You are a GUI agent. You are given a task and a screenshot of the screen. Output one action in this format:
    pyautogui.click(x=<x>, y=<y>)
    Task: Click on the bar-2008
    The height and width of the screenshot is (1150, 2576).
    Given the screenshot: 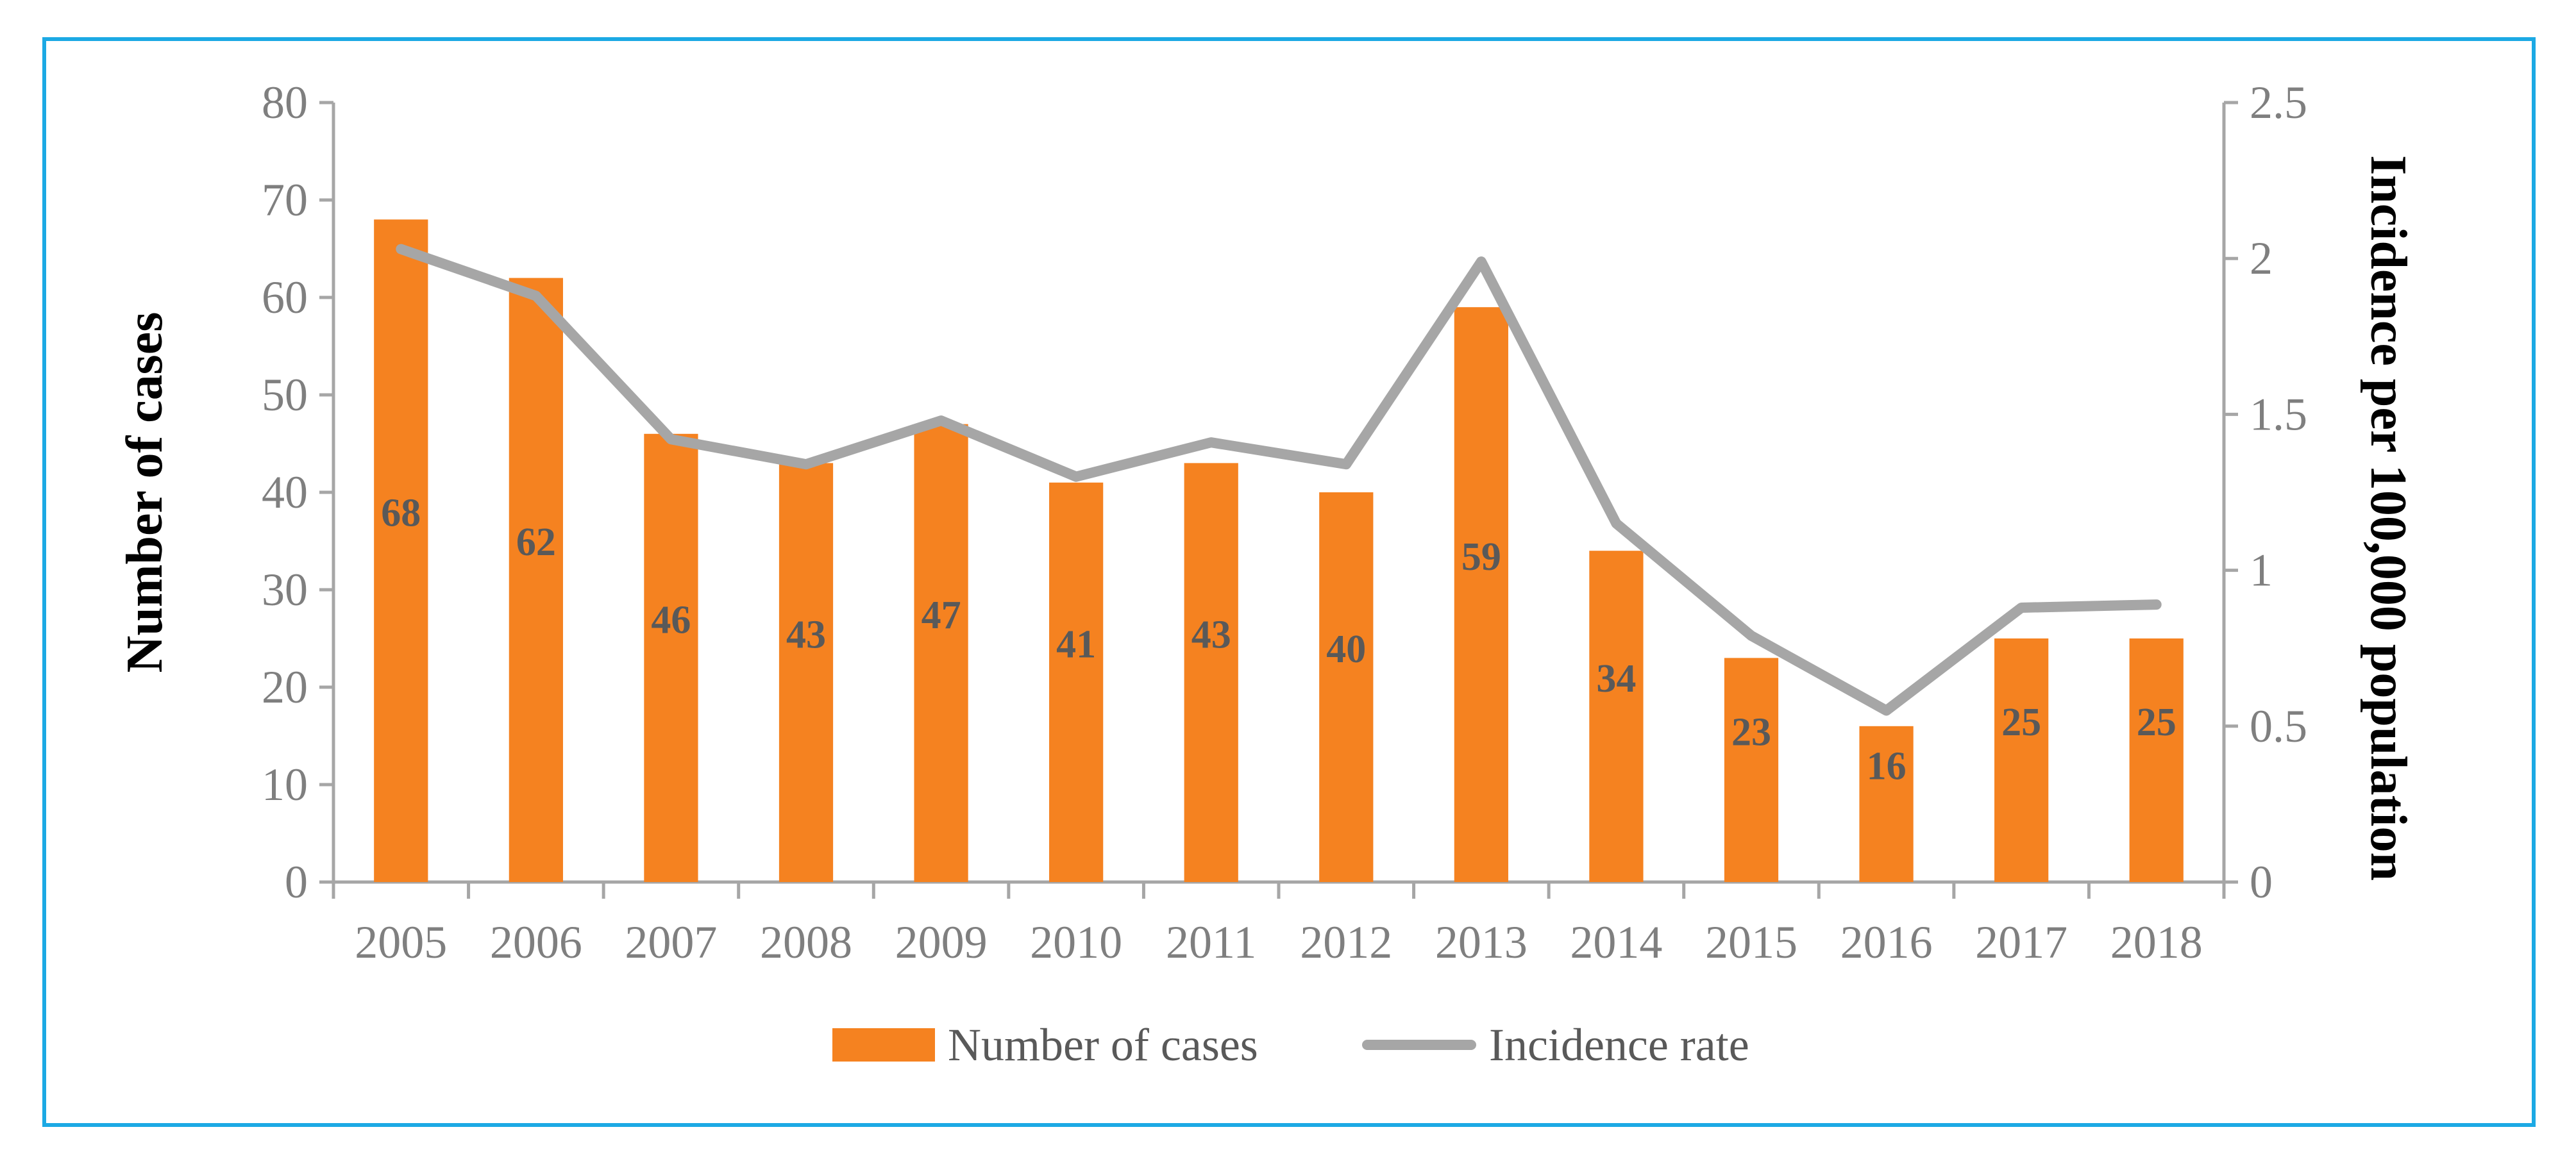 What is the action you would take?
    pyautogui.click(x=806, y=673)
    